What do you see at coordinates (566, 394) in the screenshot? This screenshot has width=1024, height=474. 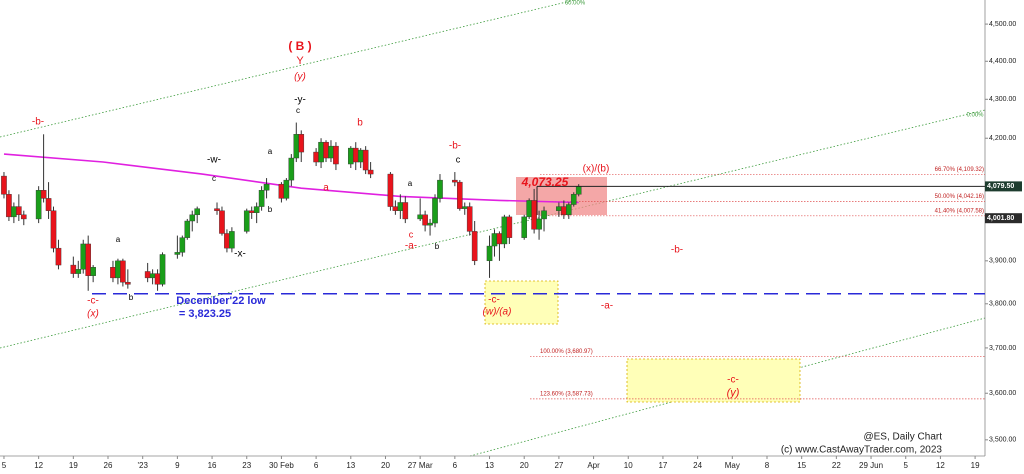 I see `fib-label: 123.60% (3,587.73)` at bounding box center [566, 394].